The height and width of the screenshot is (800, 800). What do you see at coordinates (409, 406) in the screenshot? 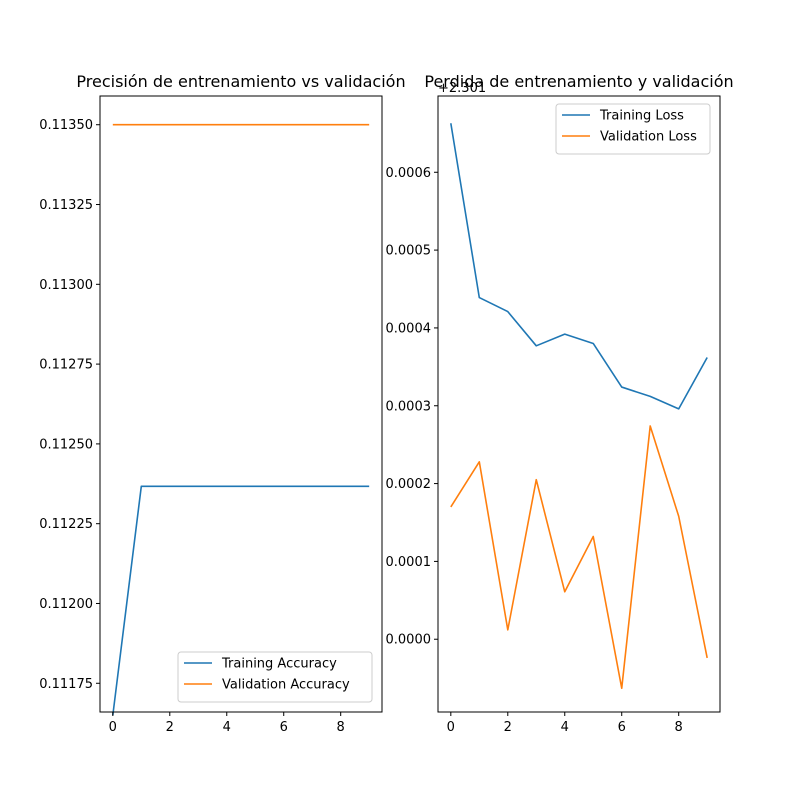
I see `y-tick-label: 0.0003` at bounding box center [409, 406].